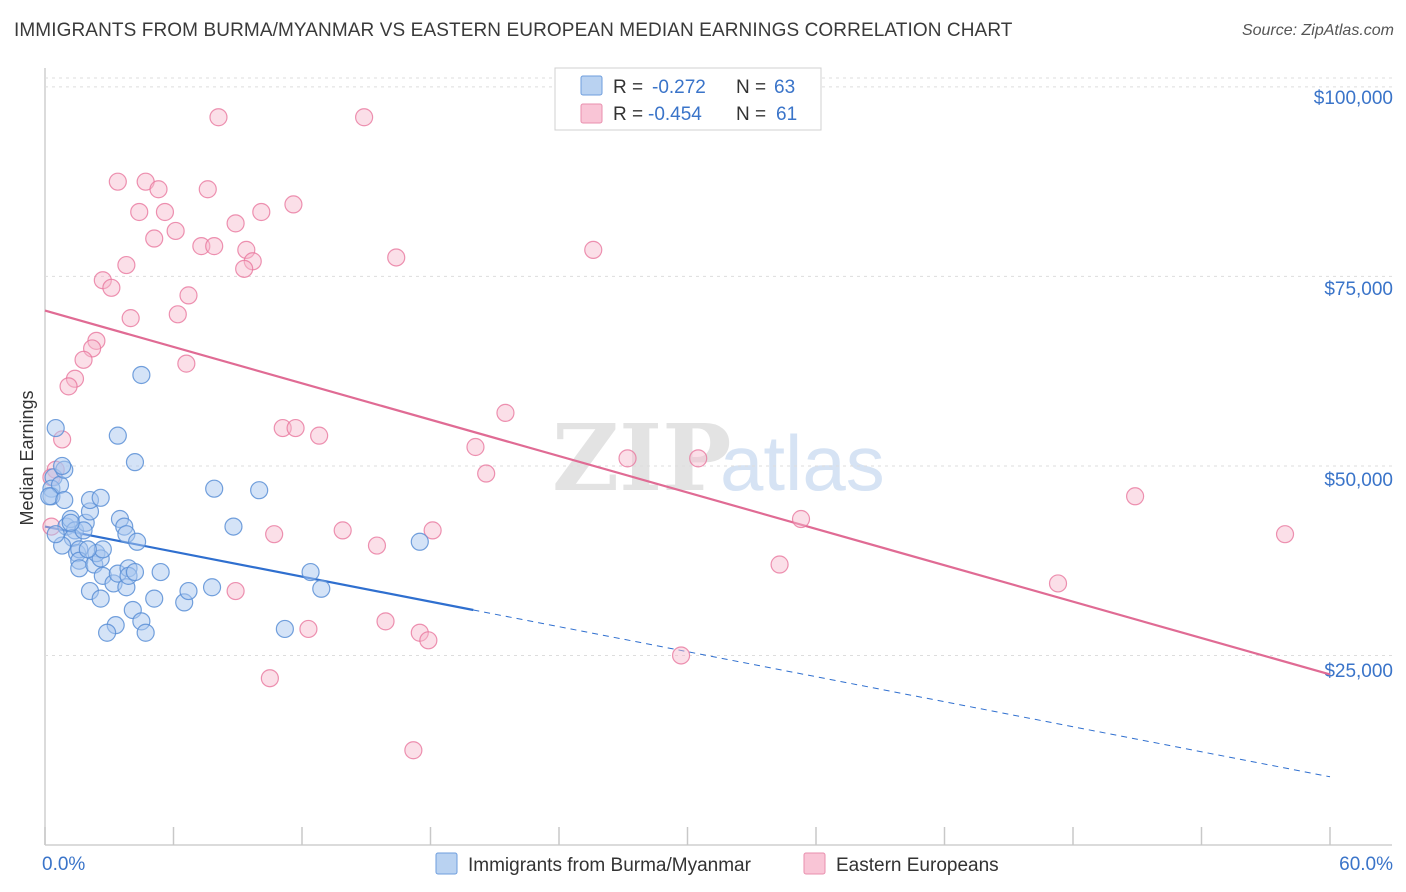 The height and width of the screenshot is (892, 1406). I want to click on watermark-zip: ZIP, so click(641, 458).